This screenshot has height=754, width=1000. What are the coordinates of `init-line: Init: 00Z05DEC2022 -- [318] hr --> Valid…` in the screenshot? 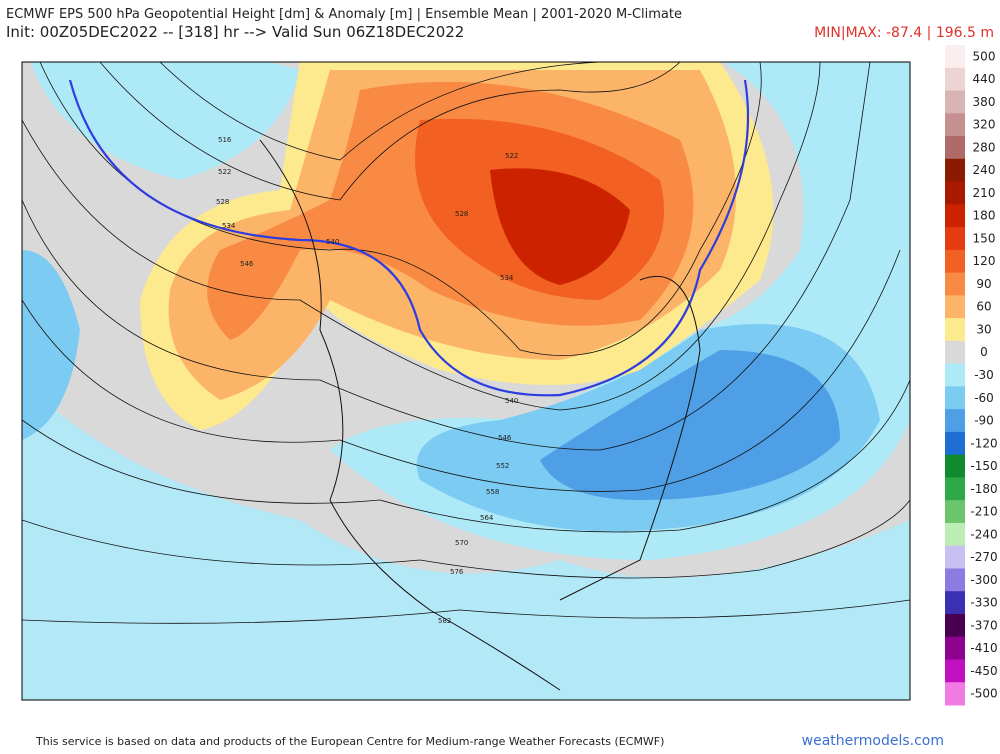 It's located at (235, 32).